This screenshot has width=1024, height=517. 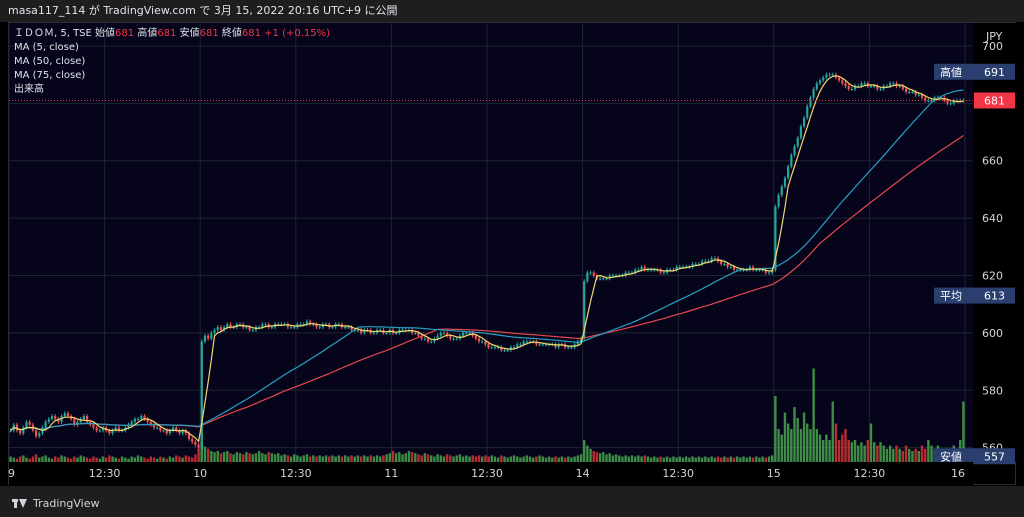 What do you see at coordinates (46, 47) in the screenshot?
I see `indicator-ma5: MA (5, close)` at bounding box center [46, 47].